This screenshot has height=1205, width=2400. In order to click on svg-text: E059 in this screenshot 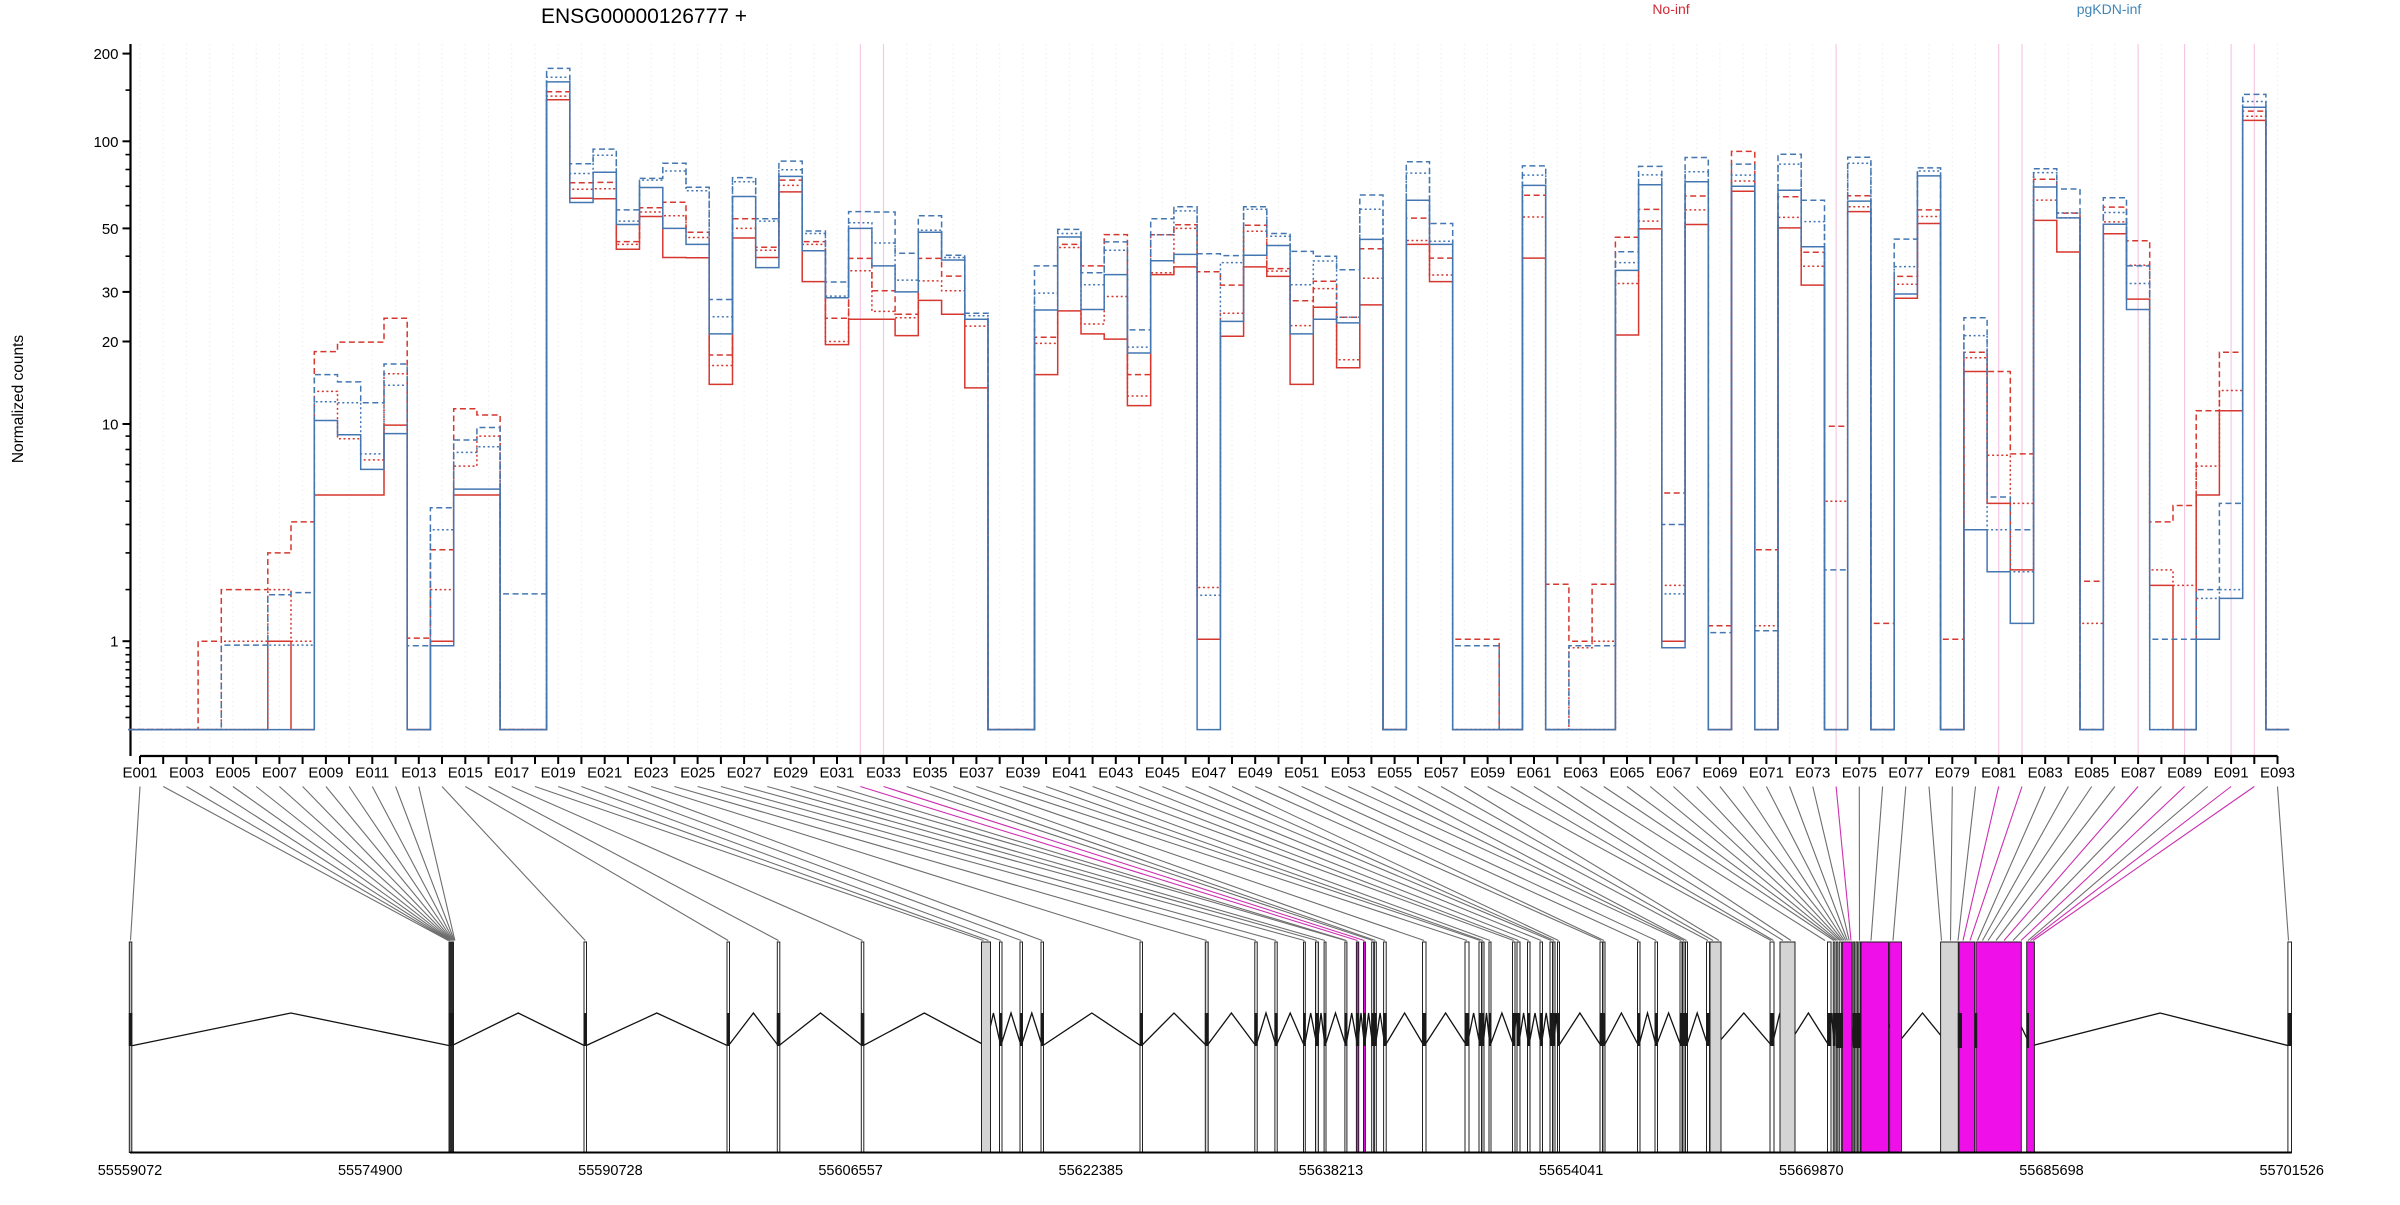, I will do `click(1487, 773)`.